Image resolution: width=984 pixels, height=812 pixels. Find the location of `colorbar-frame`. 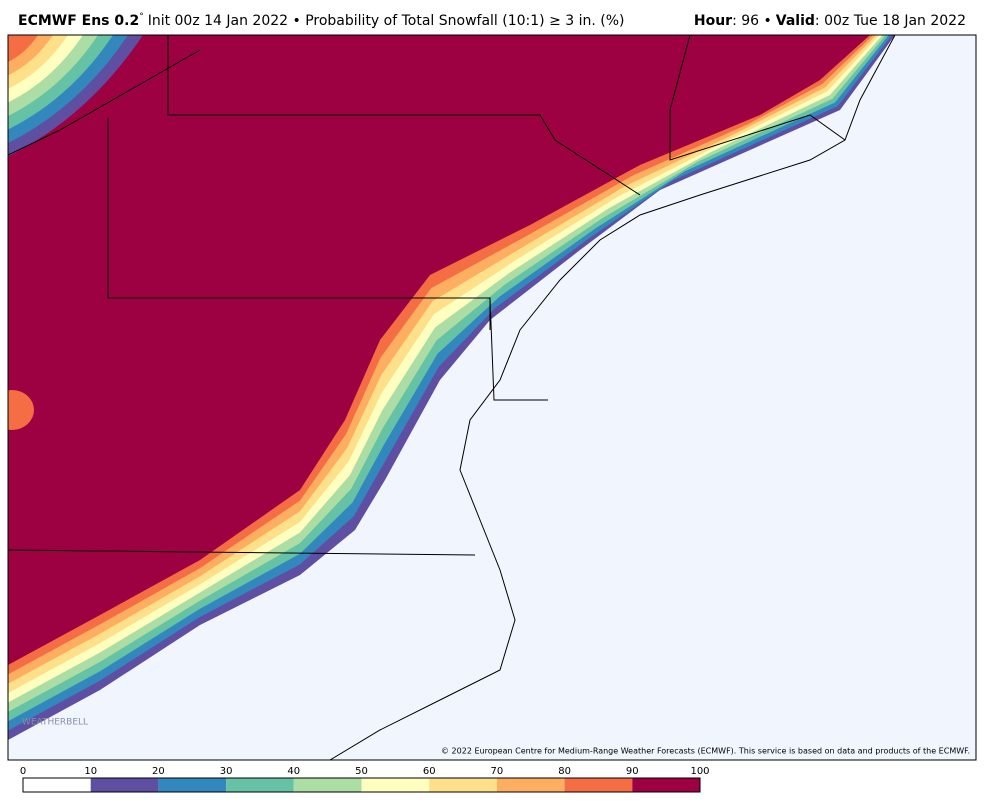

colorbar-frame is located at coordinates (361, 785).